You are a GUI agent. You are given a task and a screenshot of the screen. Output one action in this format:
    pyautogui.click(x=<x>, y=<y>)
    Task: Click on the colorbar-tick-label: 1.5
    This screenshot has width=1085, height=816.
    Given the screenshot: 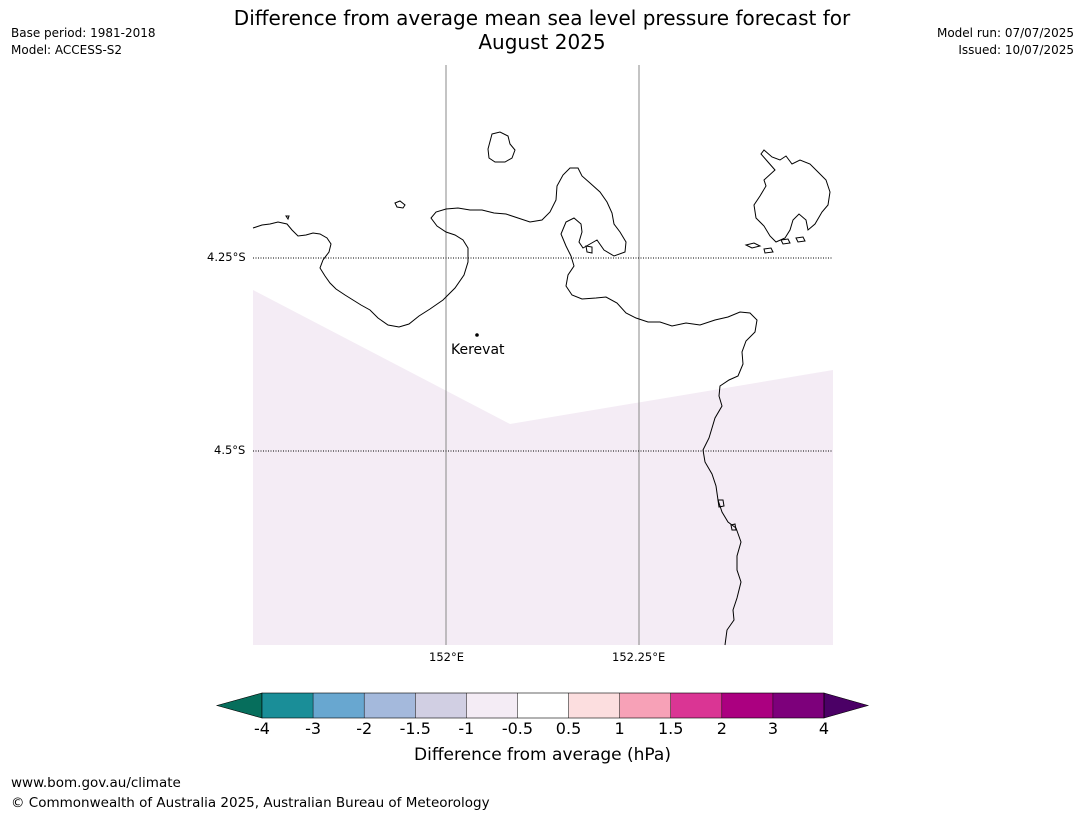 What is the action you would take?
    pyautogui.click(x=670, y=728)
    